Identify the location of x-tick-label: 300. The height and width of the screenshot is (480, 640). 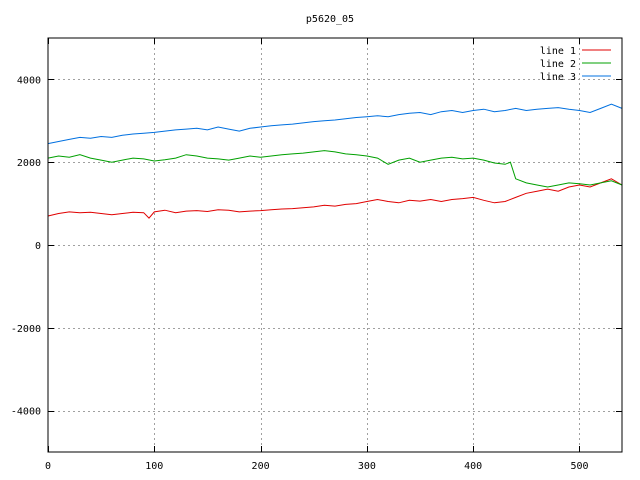
(367, 466).